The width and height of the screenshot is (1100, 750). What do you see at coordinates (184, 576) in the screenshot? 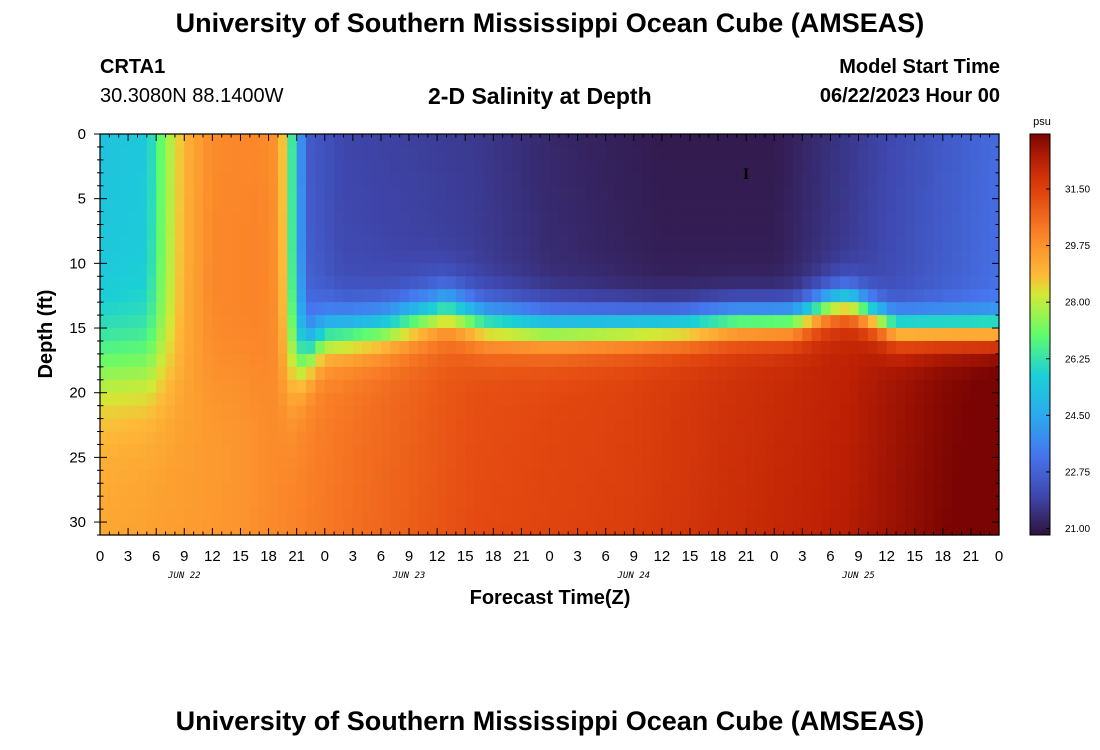
I see `day-label: JUN 22` at bounding box center [184, 576].